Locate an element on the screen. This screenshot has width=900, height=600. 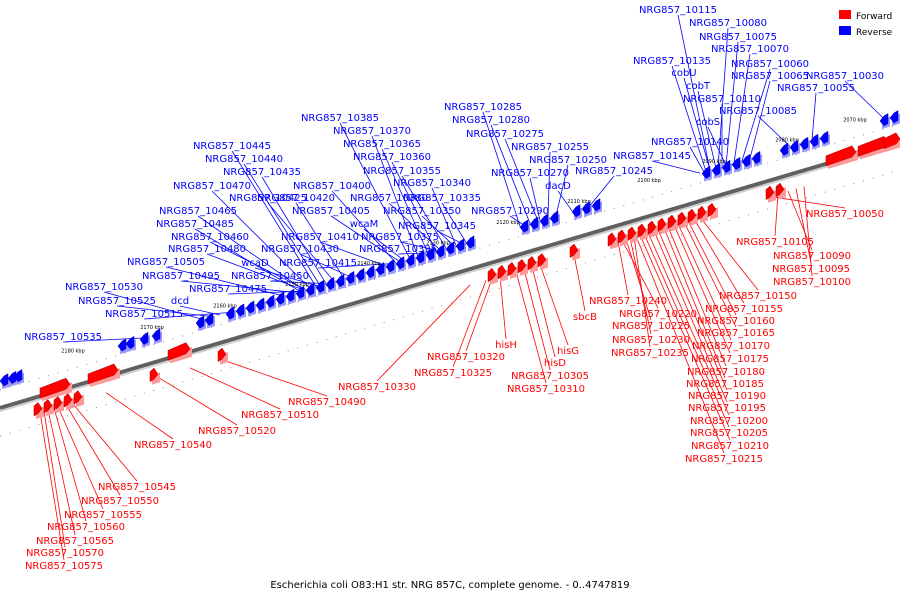
gene-label: NRG857_10360 is located at coordinates (392, 157).